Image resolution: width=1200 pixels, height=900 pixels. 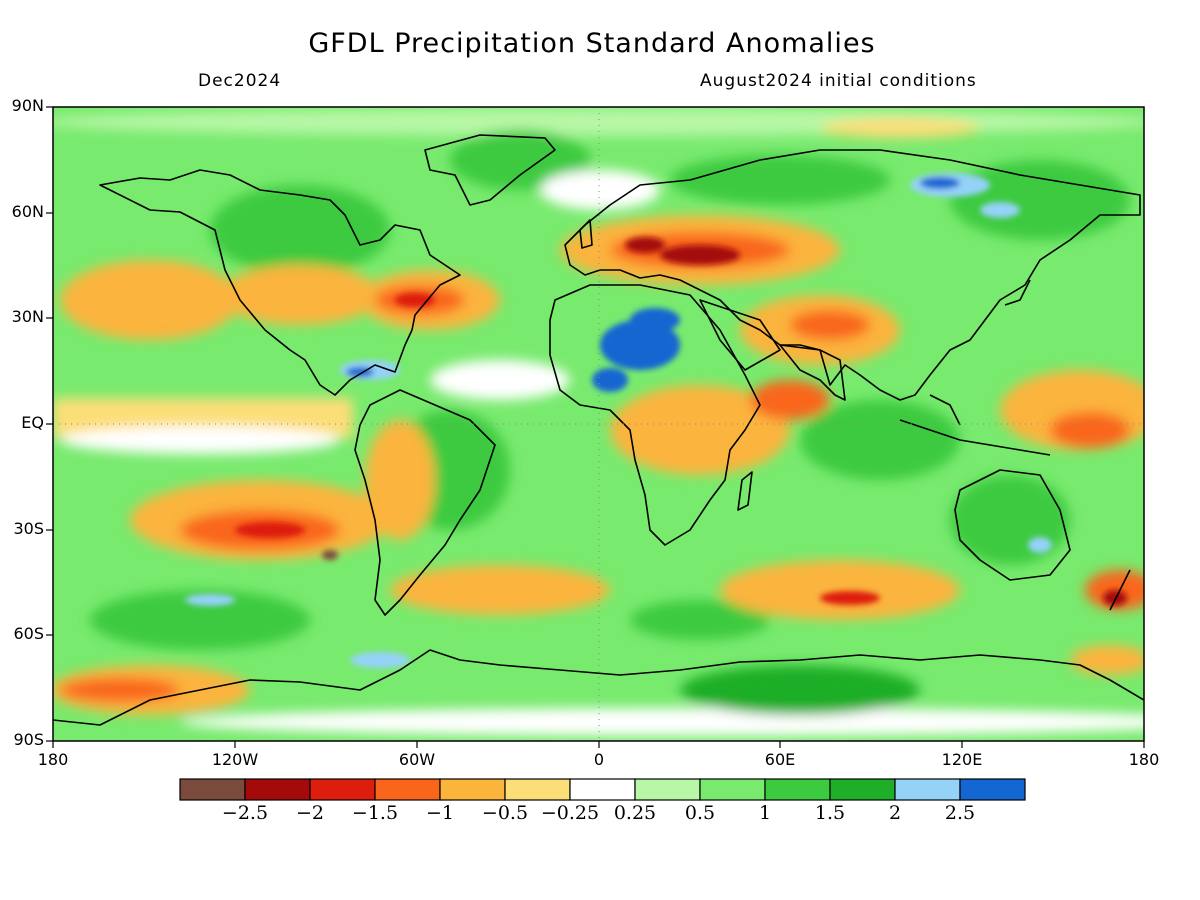 I want to click on lon-label-60e: 60E, so click(x=780, y=759).